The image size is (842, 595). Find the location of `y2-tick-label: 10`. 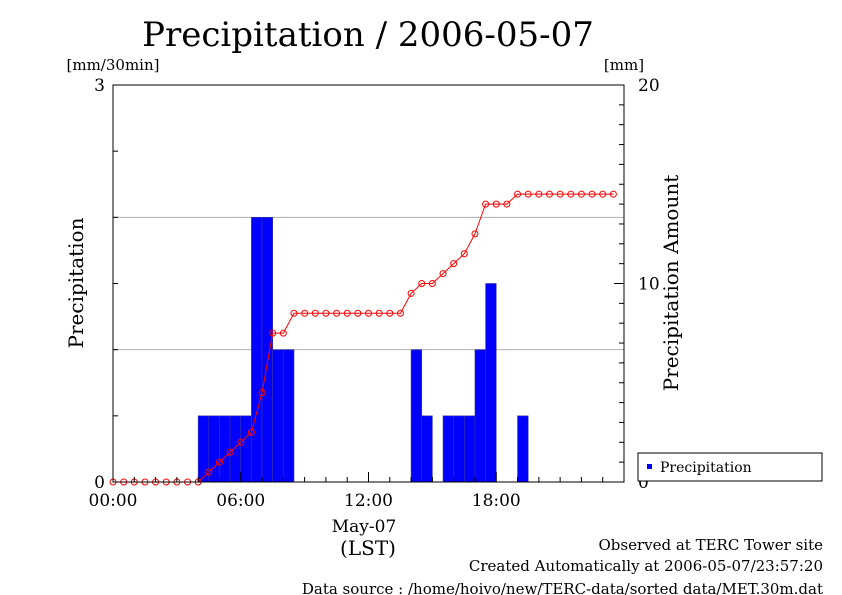

y2-tick-label: 10 is located at coordinates (649, 285).